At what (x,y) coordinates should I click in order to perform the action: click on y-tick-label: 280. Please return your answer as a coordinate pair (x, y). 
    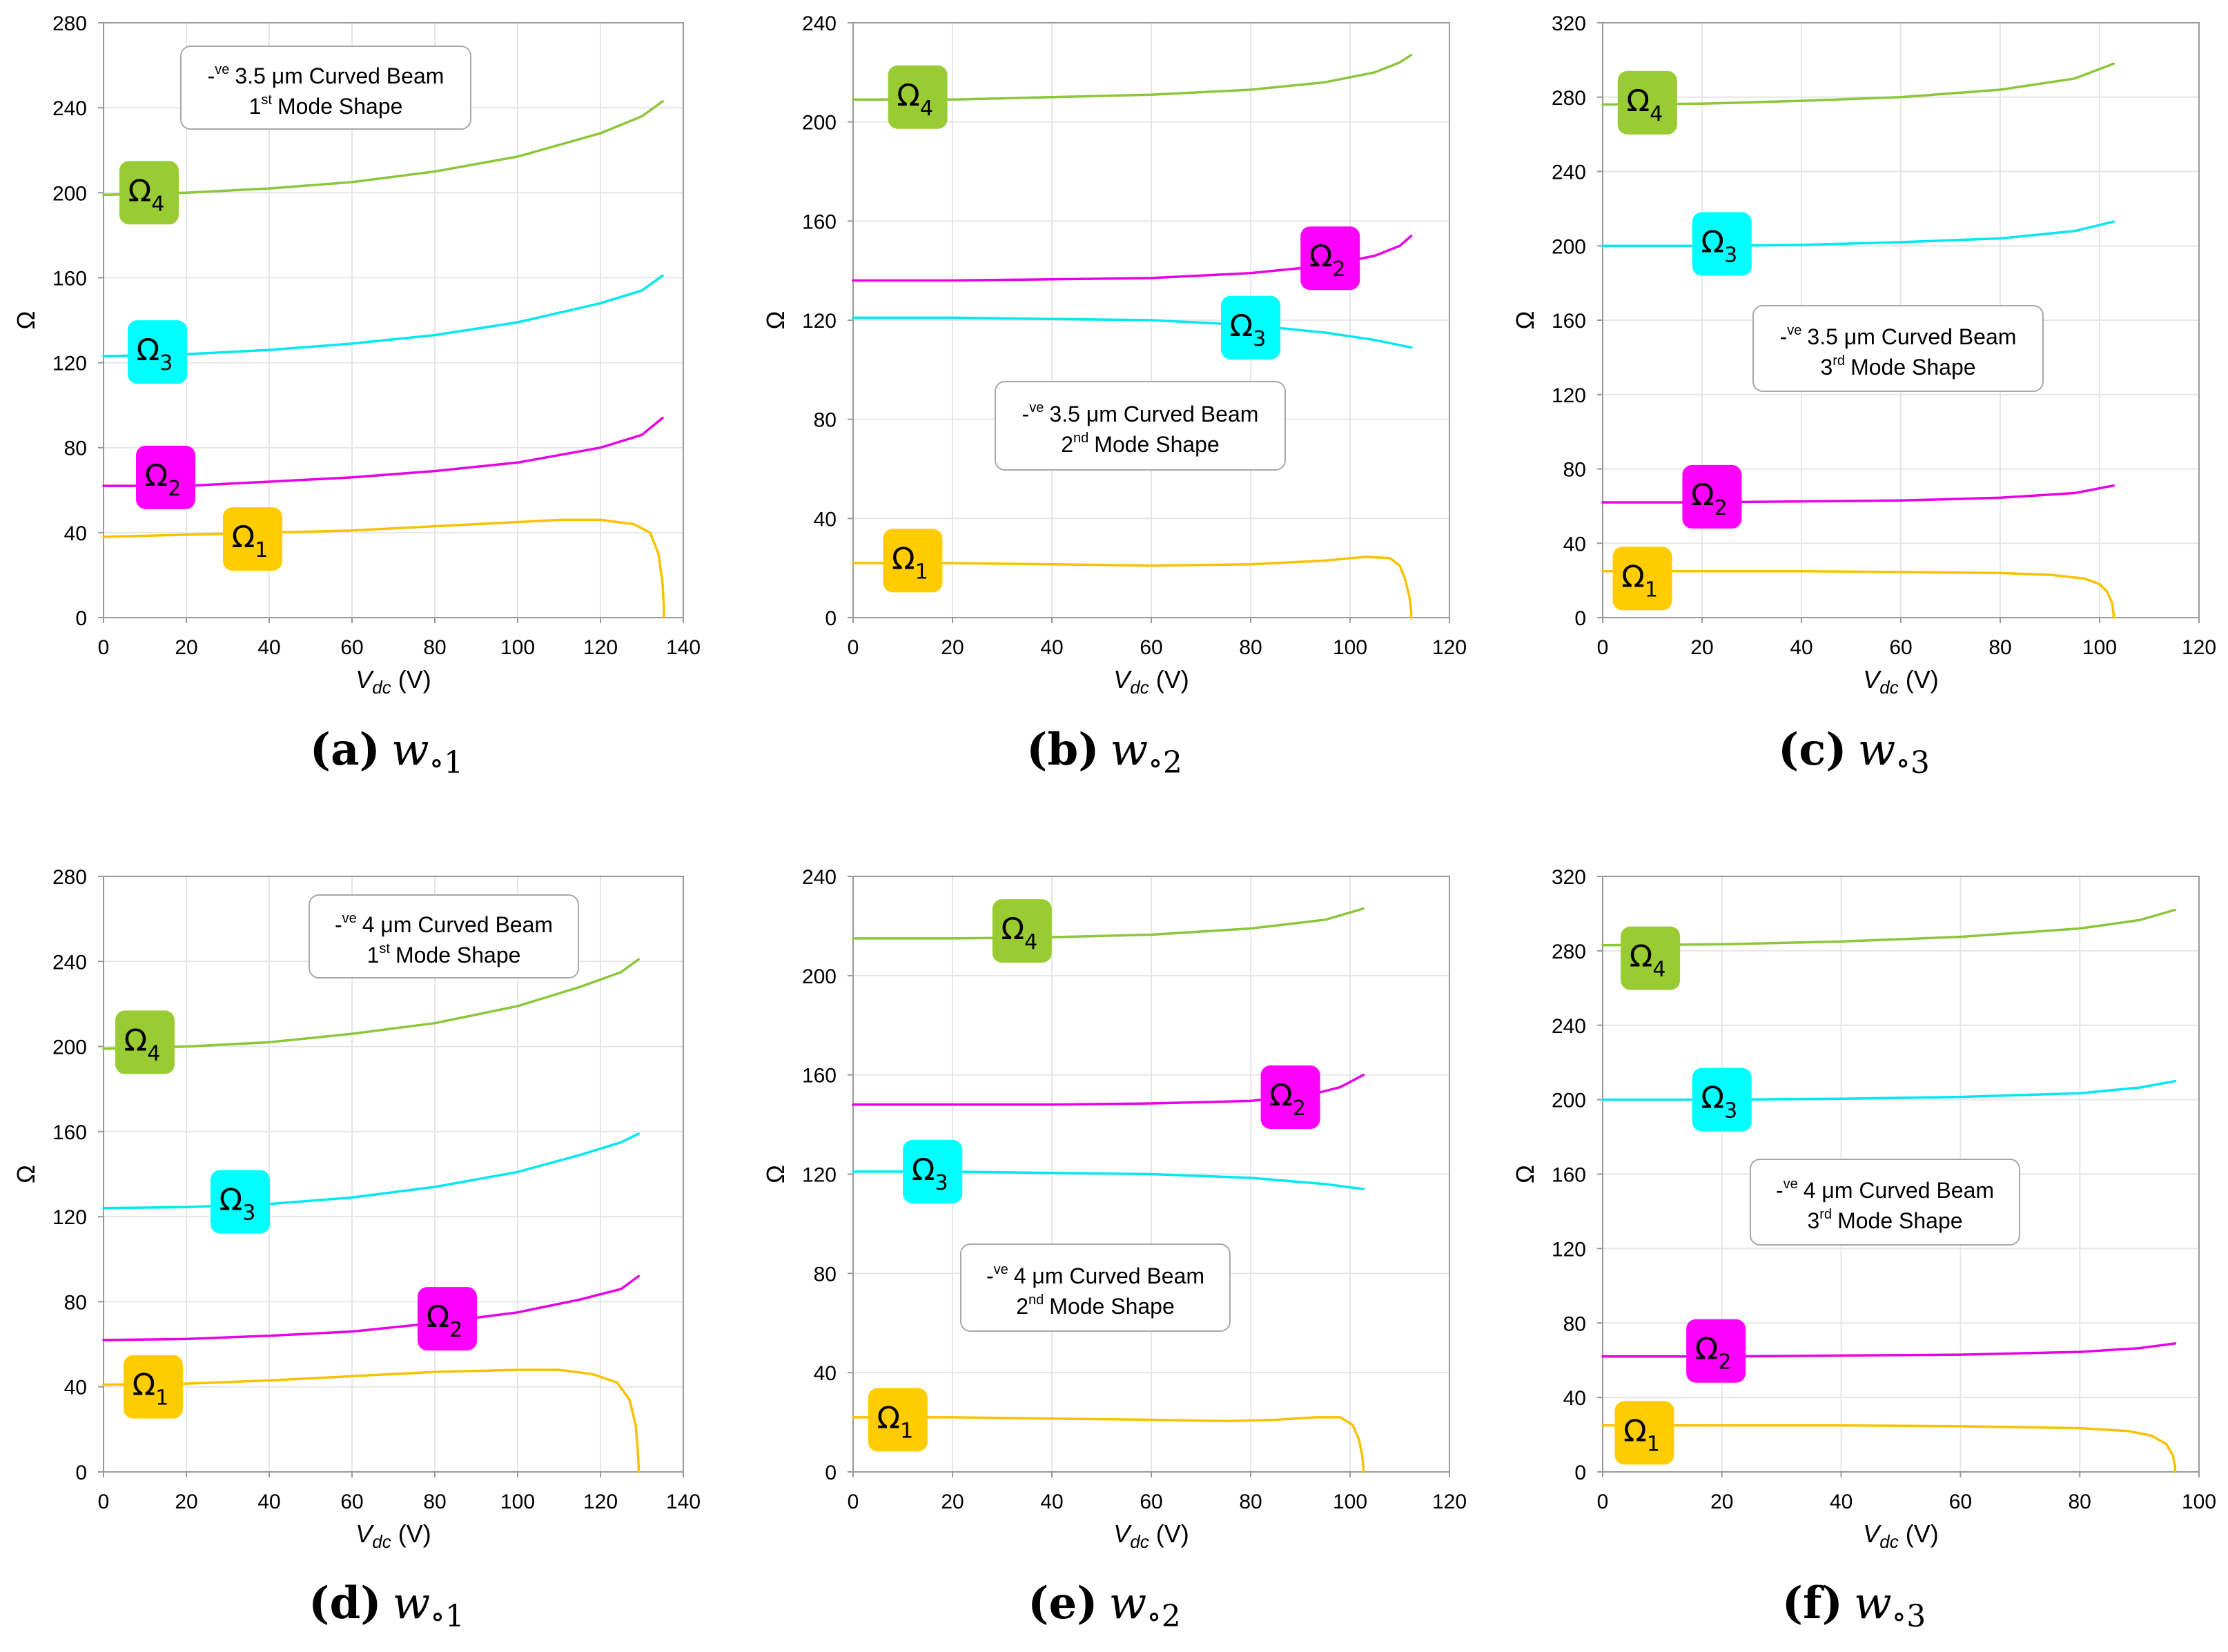
    Looking at the image, I should click on (69, 877).